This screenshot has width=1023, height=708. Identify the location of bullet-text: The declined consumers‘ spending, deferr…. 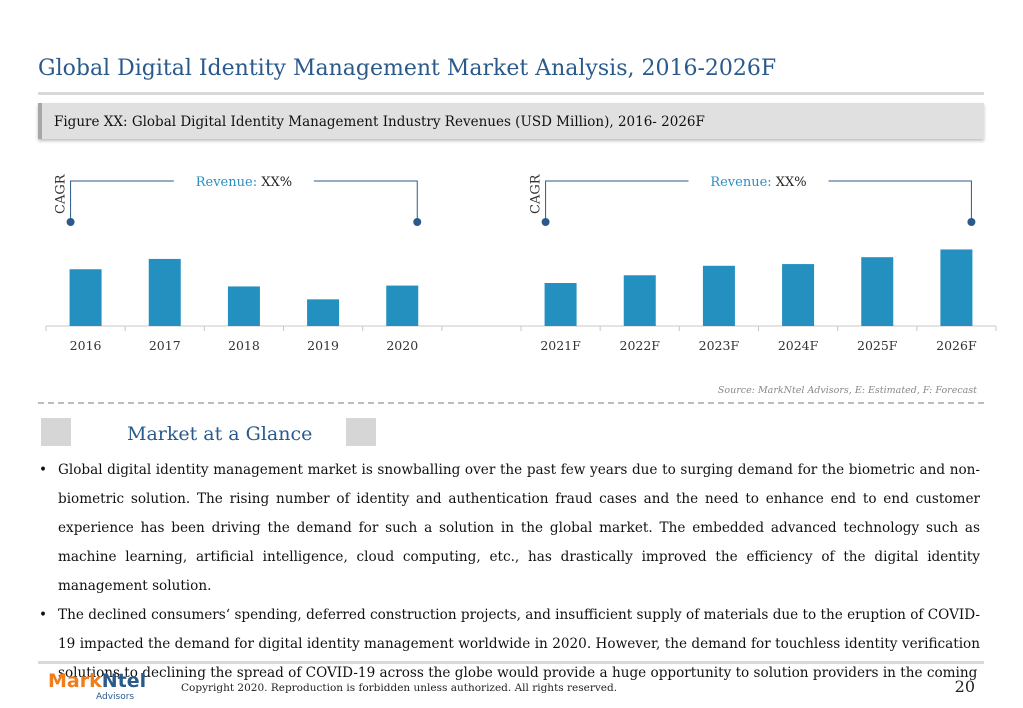
(519, 644).